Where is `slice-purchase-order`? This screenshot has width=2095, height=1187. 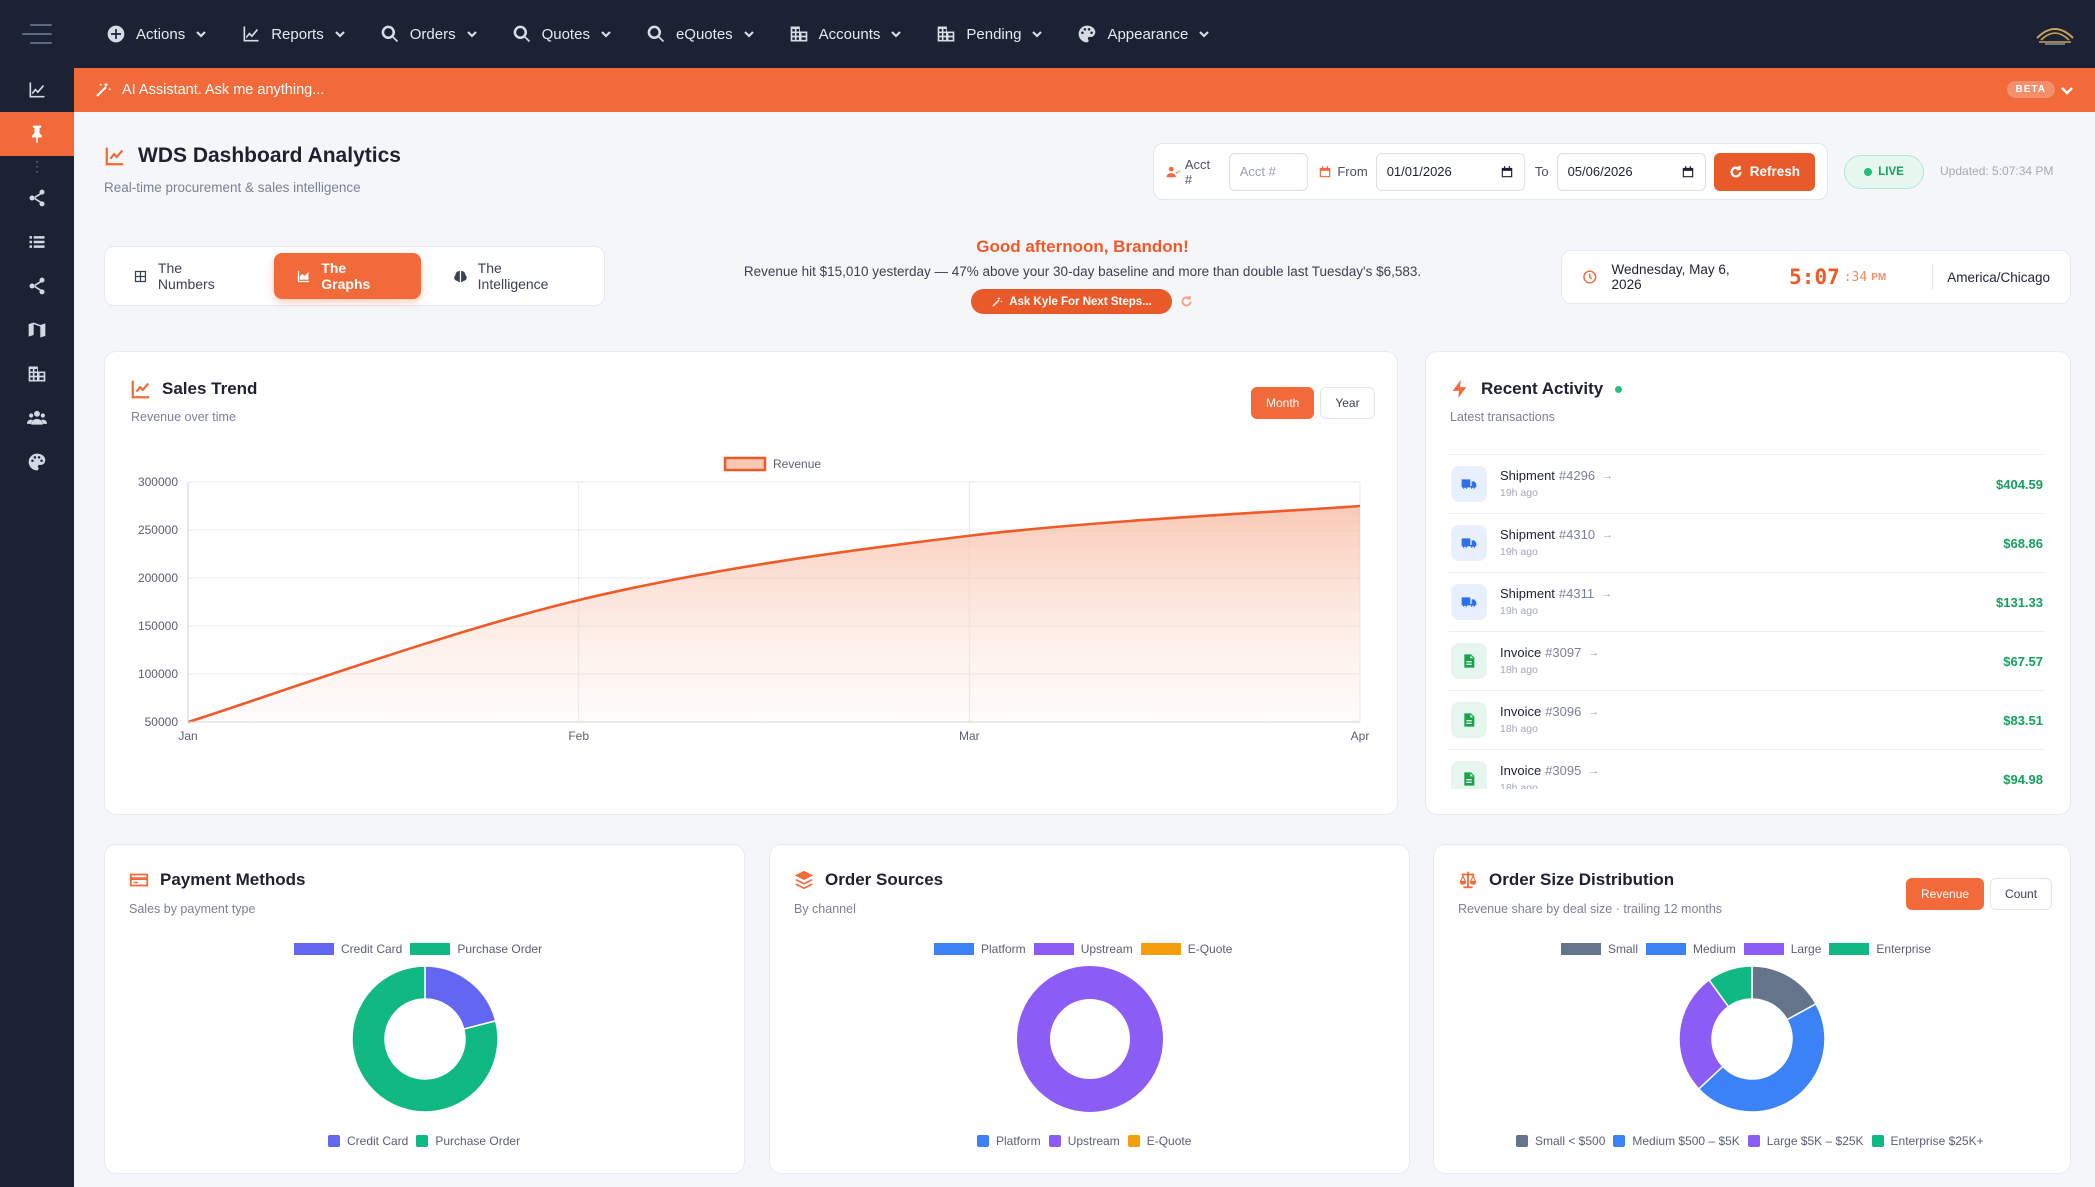 slice-purchase-order is located at coordinates (425, 1039).